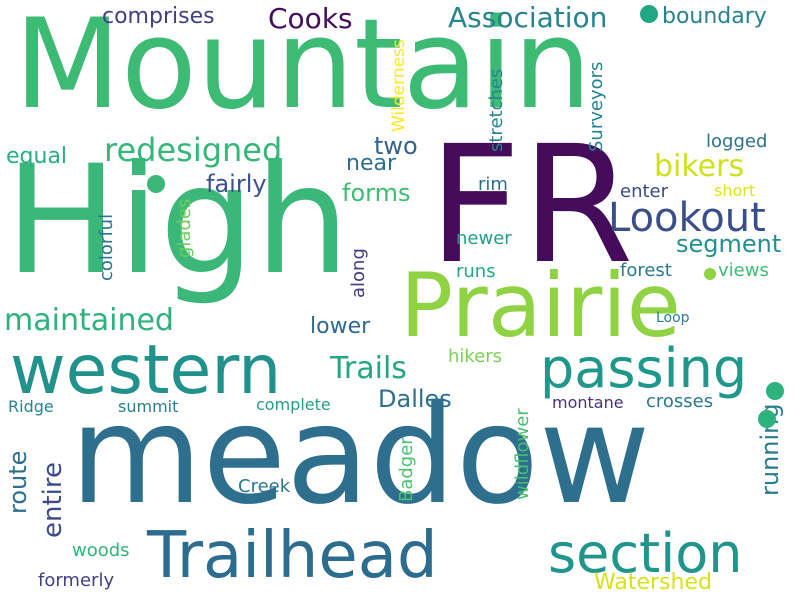 The height and width of the screenshot is (600, 800). I want to click on word-western: western, so click(146, 370).